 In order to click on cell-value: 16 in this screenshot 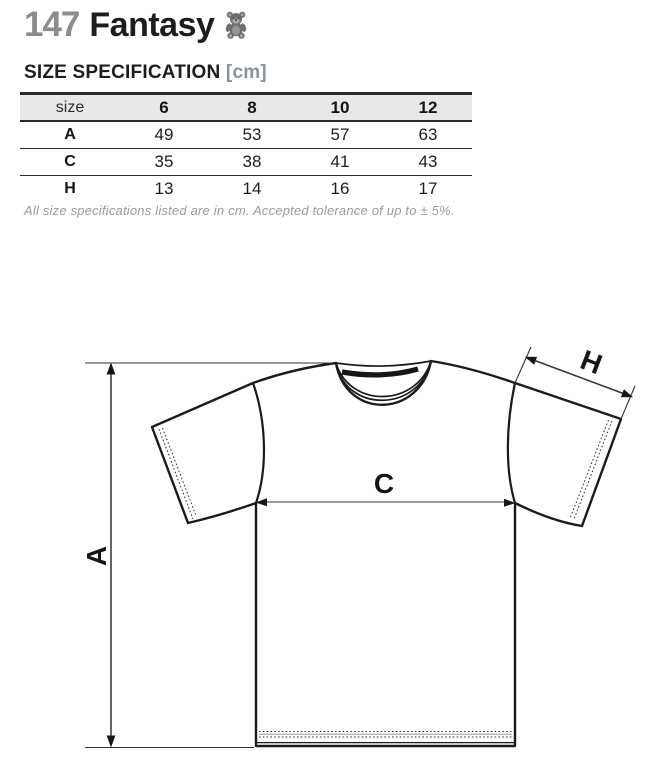, I will do `click(340, 188)`.